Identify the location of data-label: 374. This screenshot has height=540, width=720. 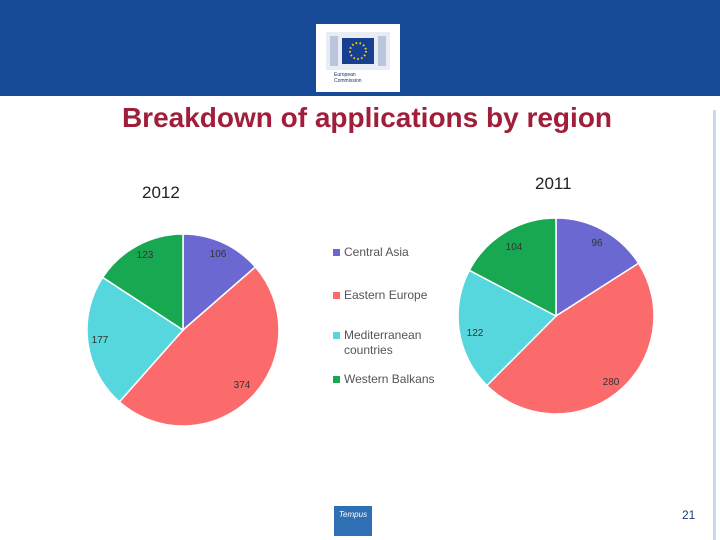
(242, 385).